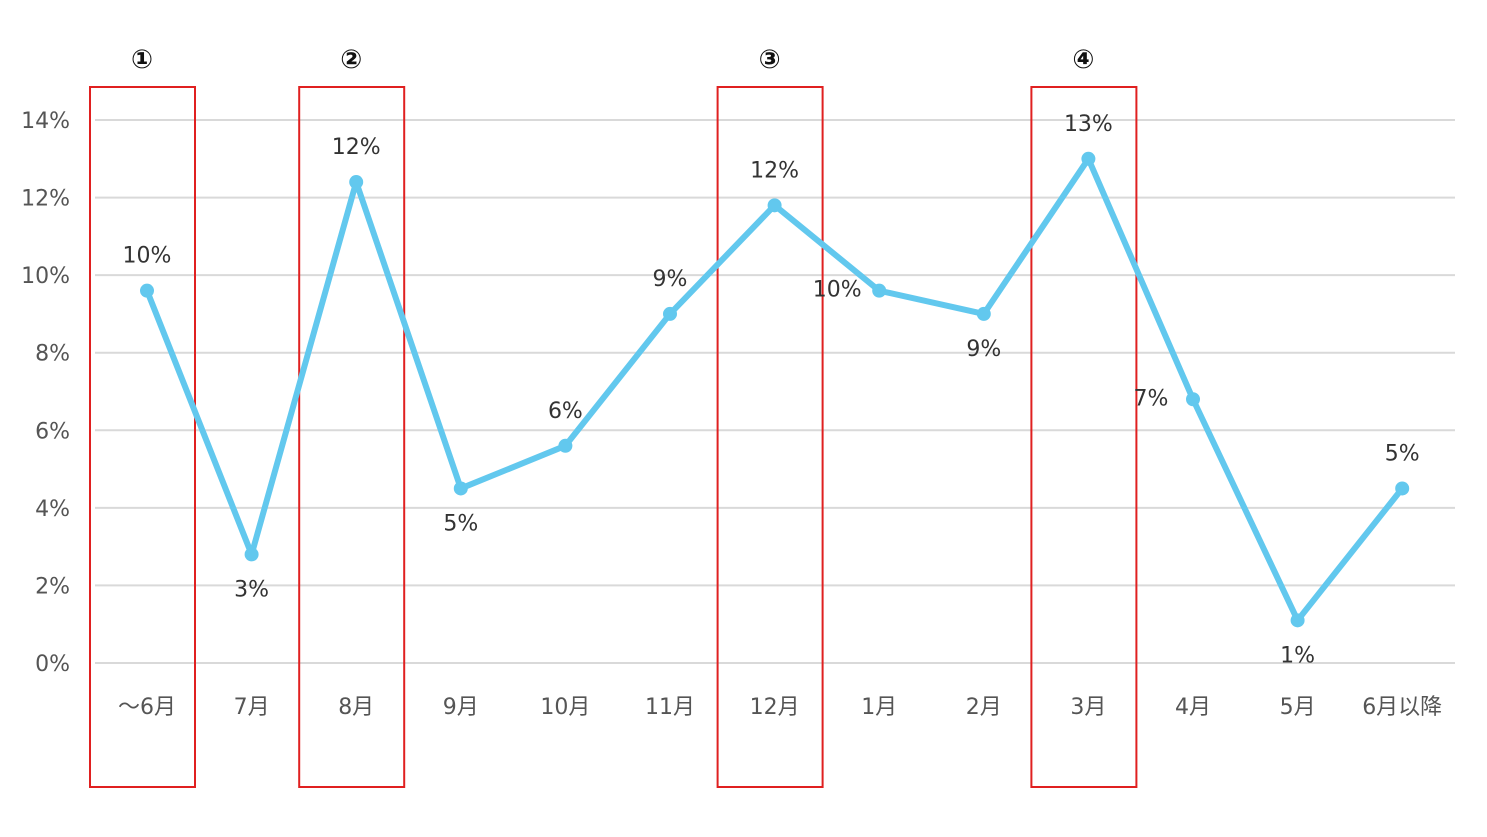  I want to click on x-tick-label: 6月以降, so click(1402, 707).